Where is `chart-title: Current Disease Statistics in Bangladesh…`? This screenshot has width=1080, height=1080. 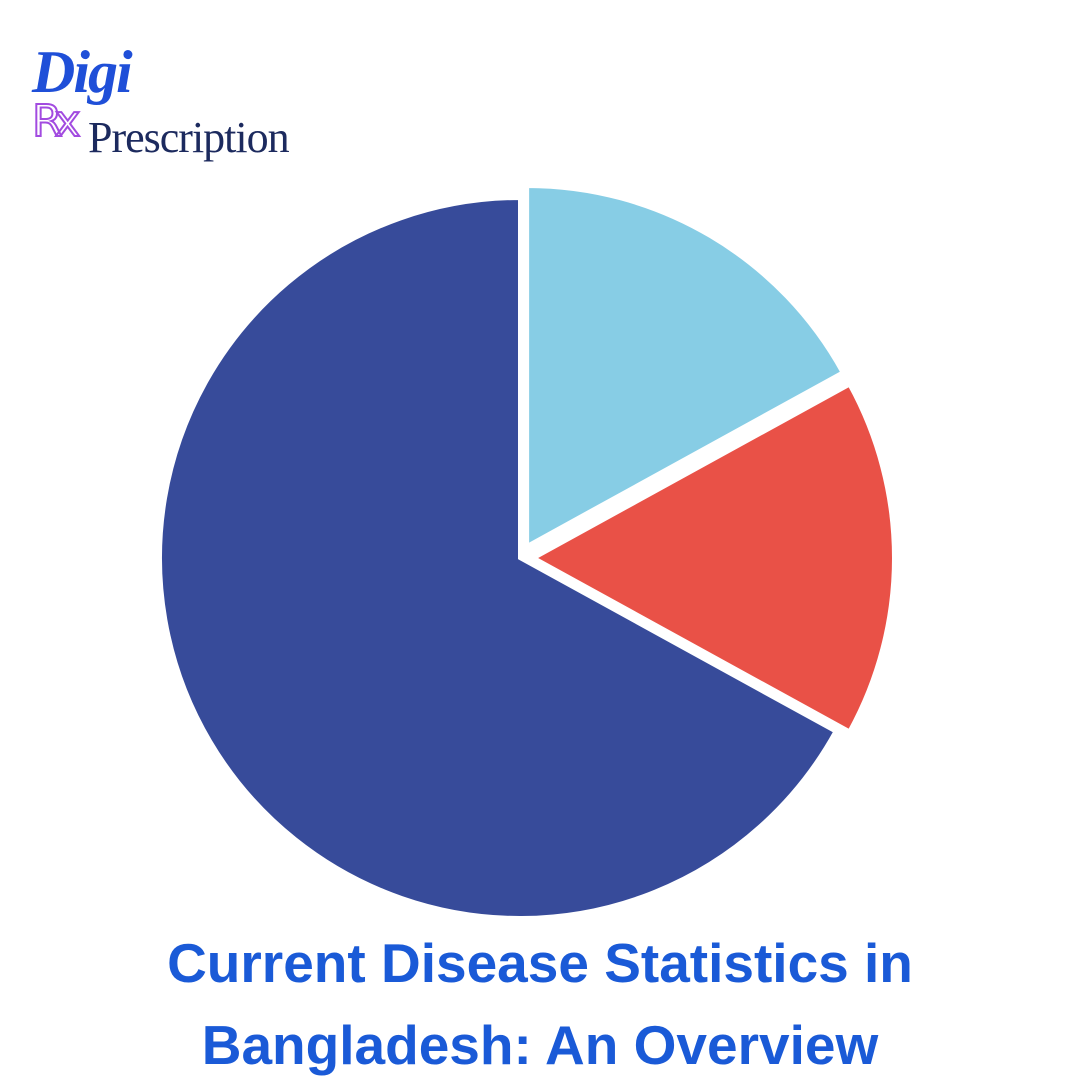
chart-title: Current Disease Statistics in Bangladesh… is located at coordinates (540, 1004).